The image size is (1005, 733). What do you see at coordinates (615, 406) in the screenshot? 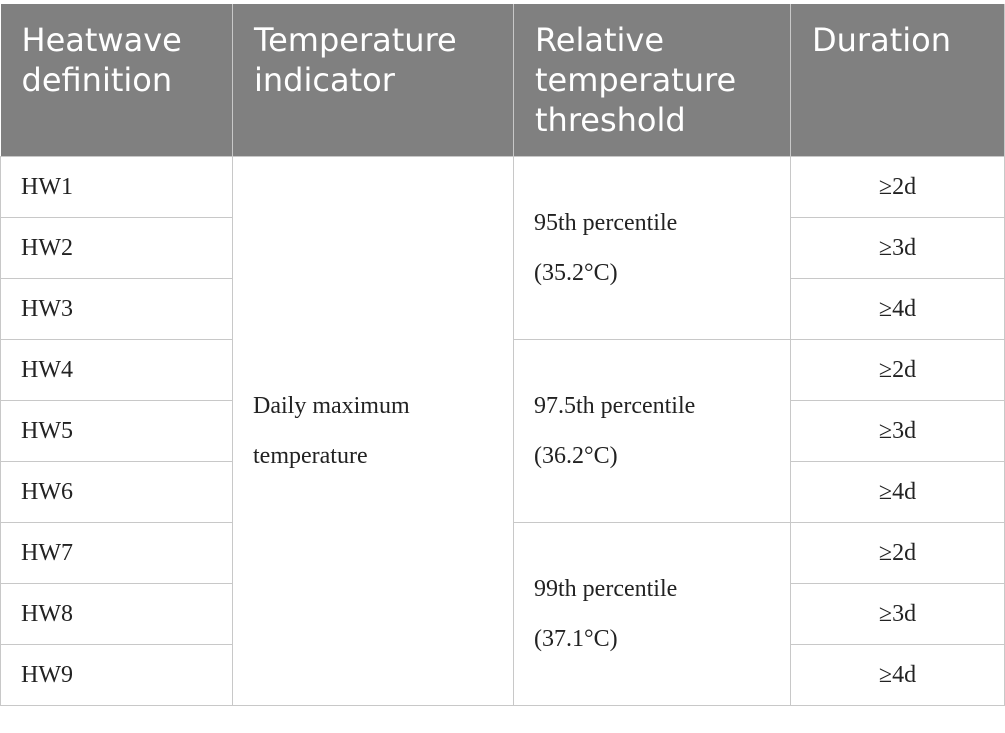
I see `threshold-cell-line: 97.5th percentile` at bounding box center [615, 406].